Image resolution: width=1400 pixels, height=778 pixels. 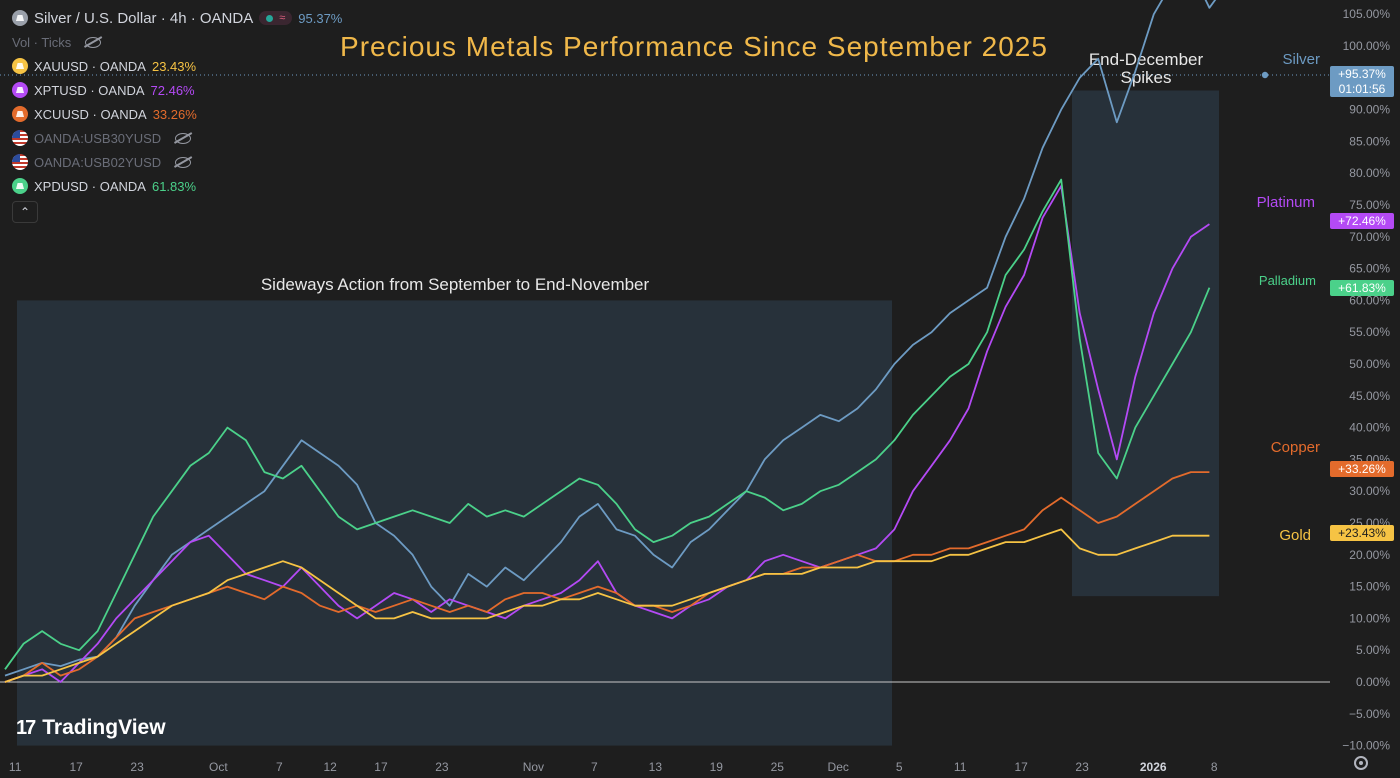 What do you see at coordinates (1366, 746) in the screenshot?
I see `y-tick-label: −10.00%` at bounding box center [1366, 746].